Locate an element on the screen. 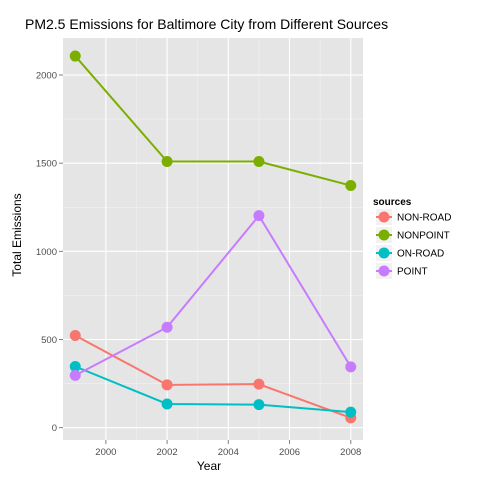  legend-label-point: POINT is located at coordinates (412, 272).